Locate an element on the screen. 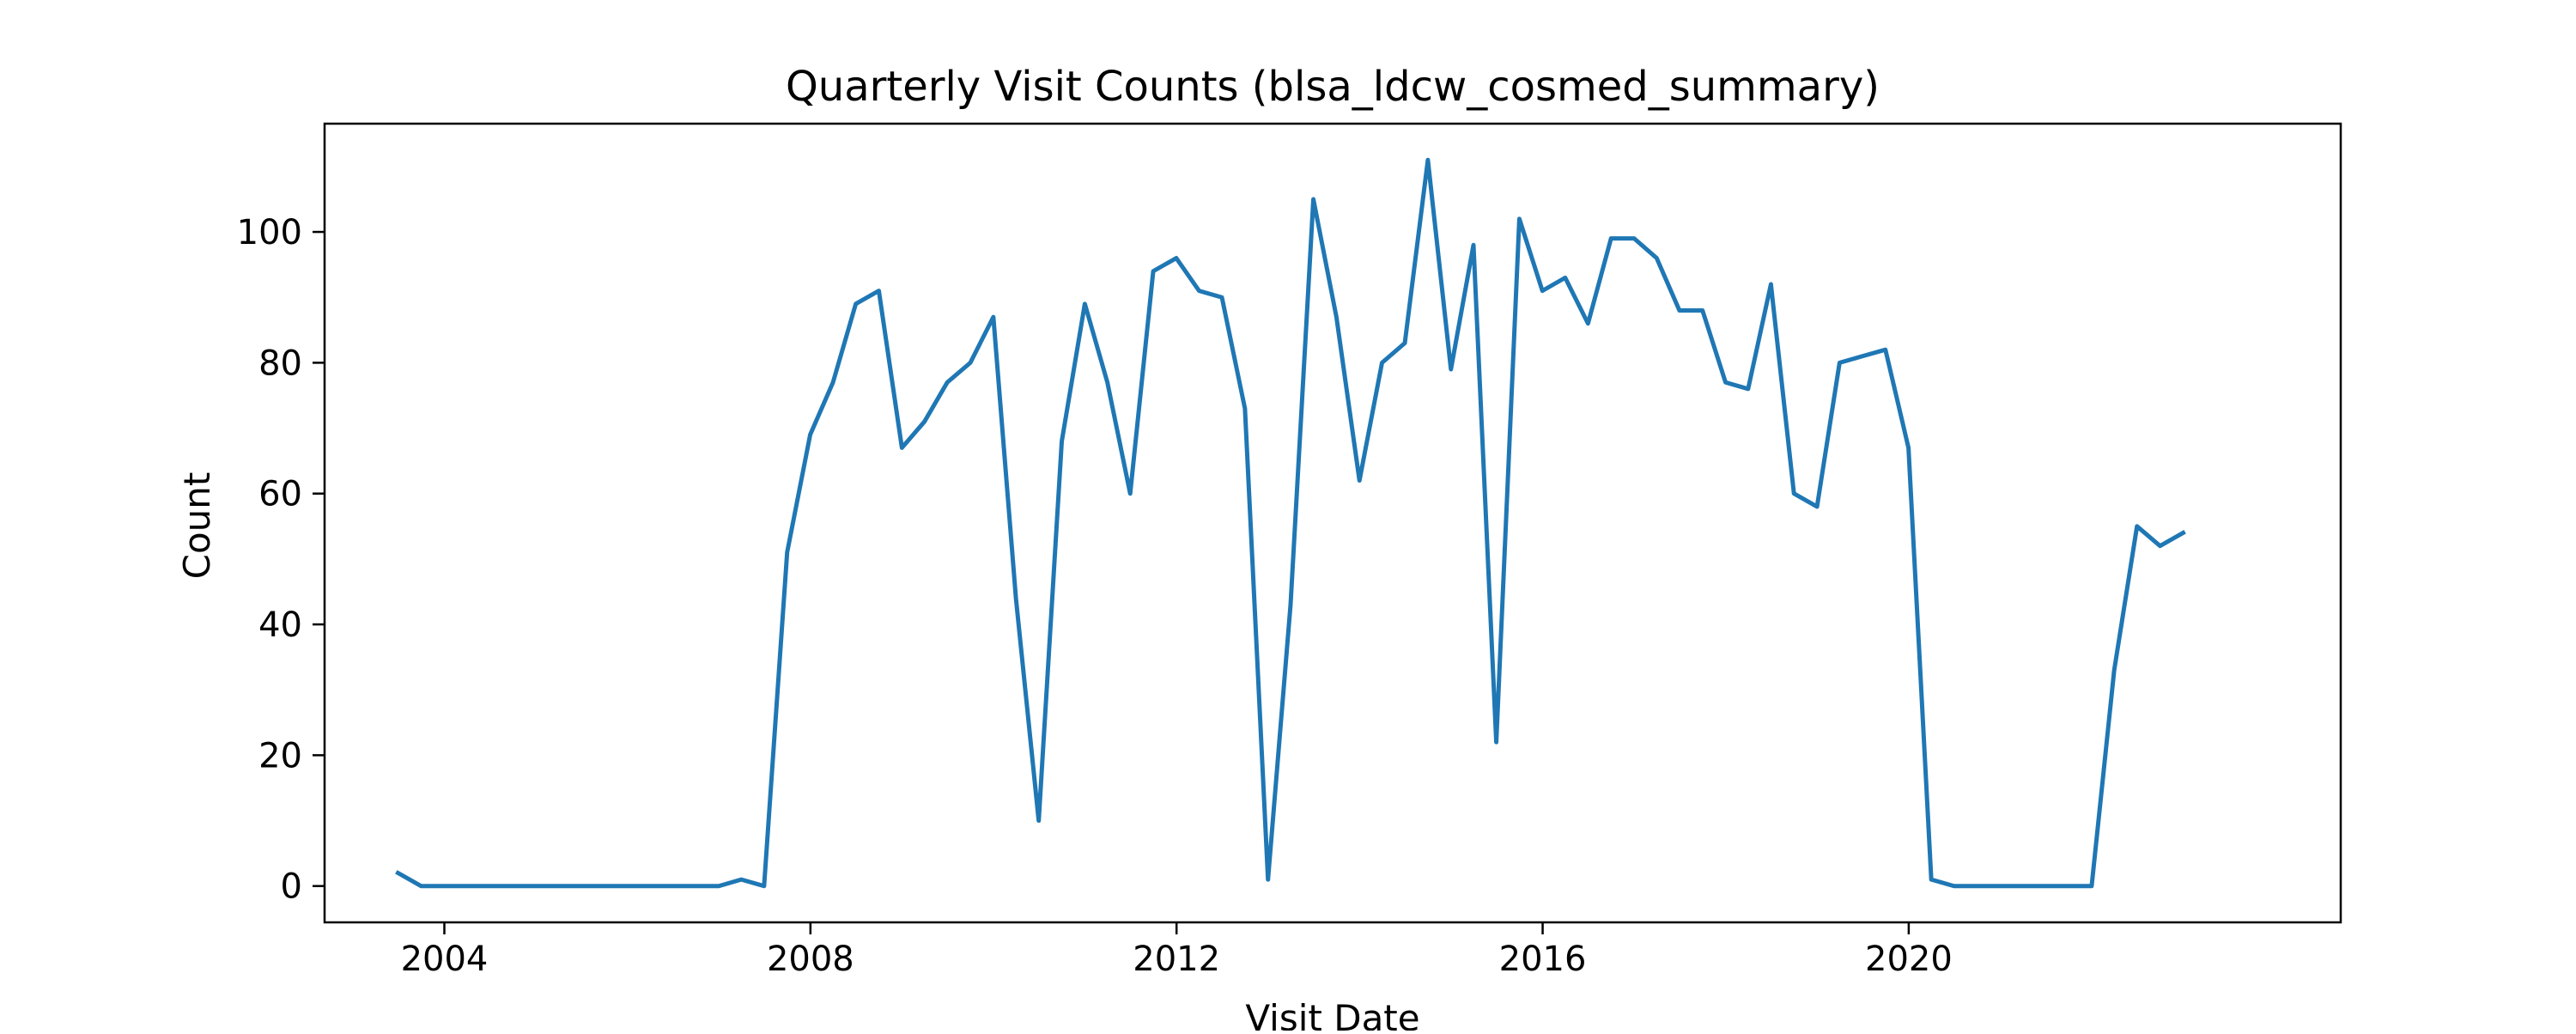 The image size is (2576, 1034). x-axis: 2004 2008 2012 2016 2020 is located at coordinates (1177, 950).